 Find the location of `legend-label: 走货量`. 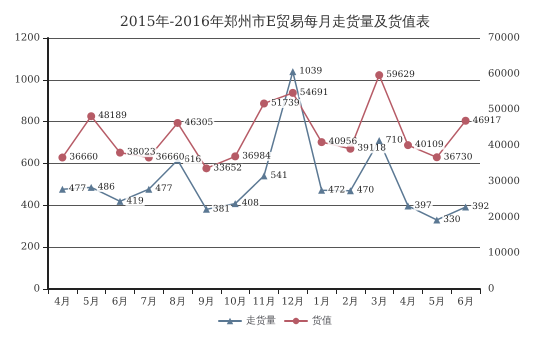

legend-label: 走货量 is located at coordinates (261, 320).